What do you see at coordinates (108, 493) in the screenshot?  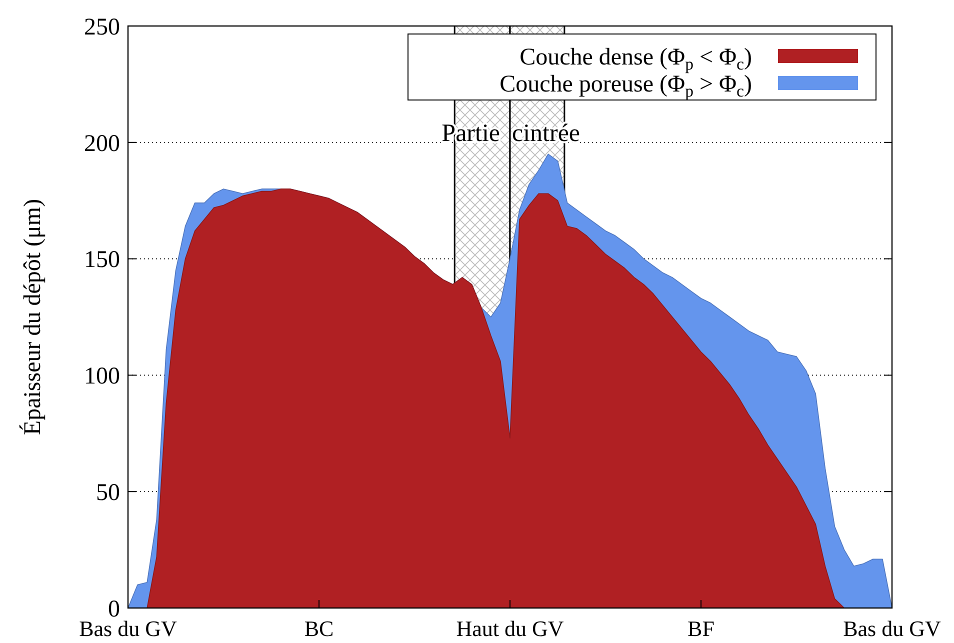 I see `y-tick-label: 50` at bounding box center [108, 493].